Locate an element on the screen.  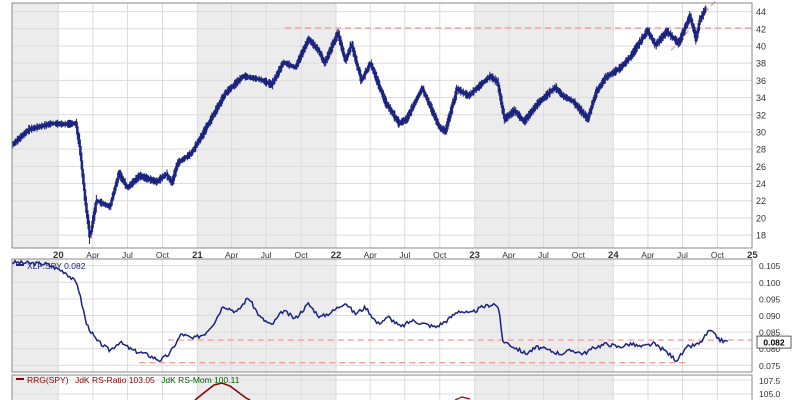
price-y-tick-label: 28 is located at coordinates (761, 150).